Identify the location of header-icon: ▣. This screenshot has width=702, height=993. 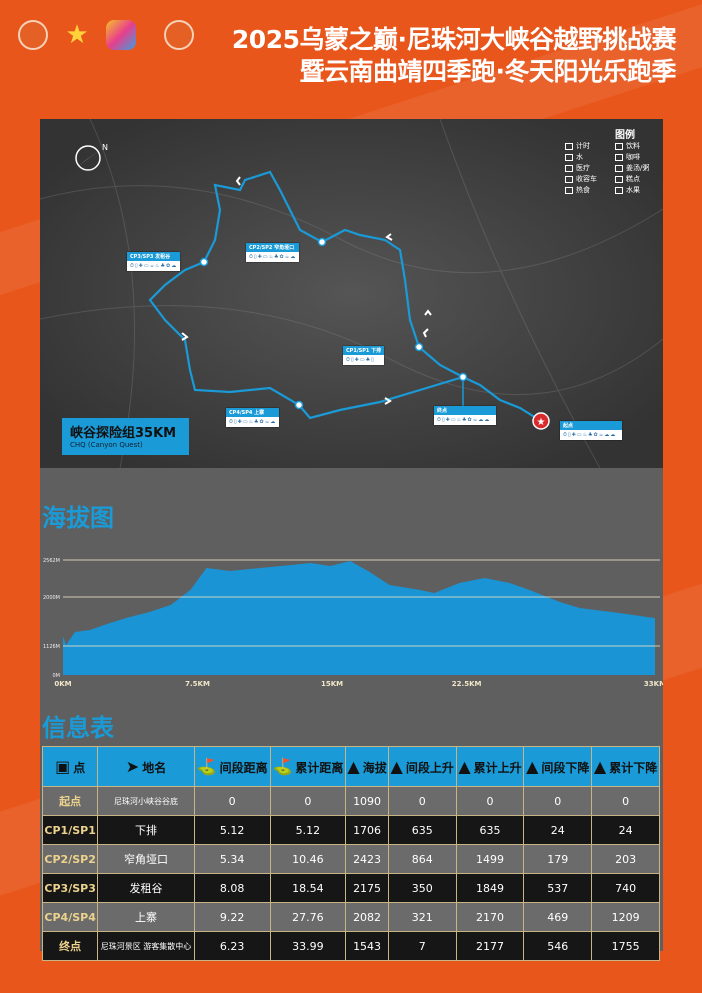
(63, 766).